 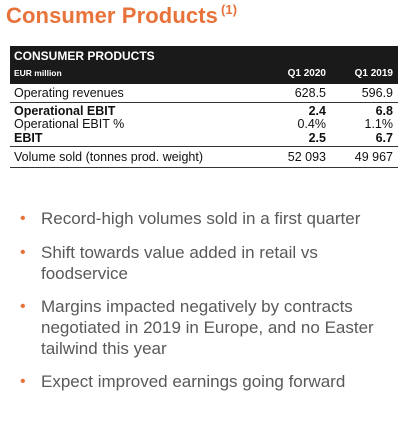 I want to click on table-unit: EUR million, so click(x=38, y=73).